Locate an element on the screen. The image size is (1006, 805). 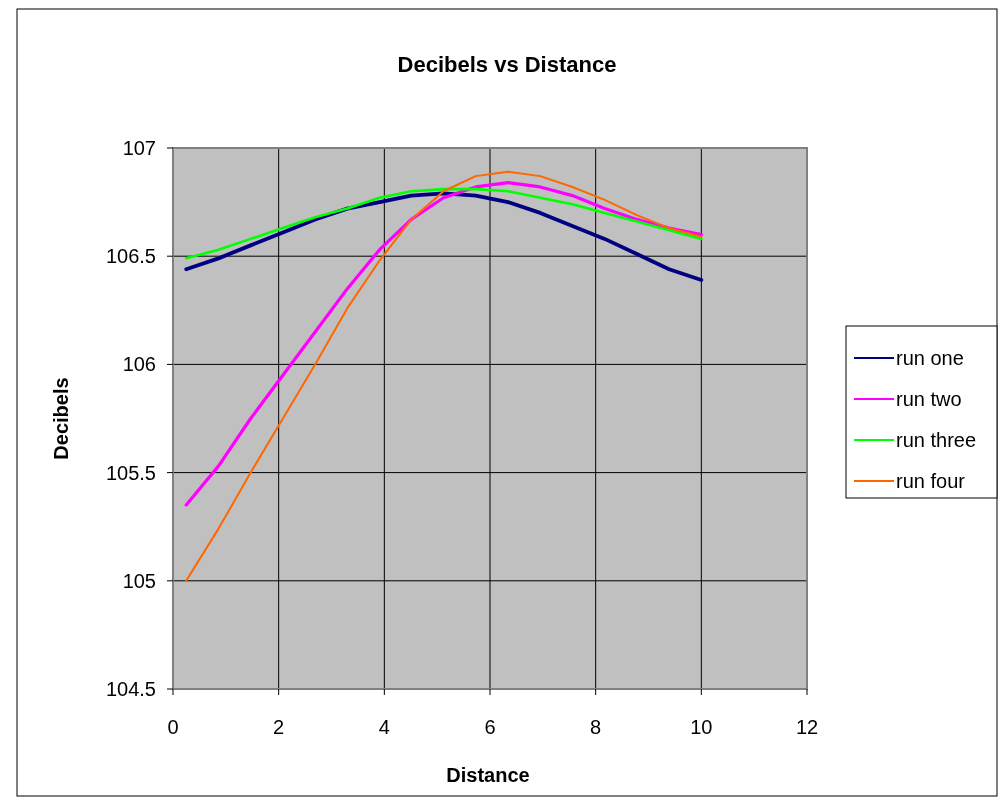
legend-label: run two is located at coordinates (929, 399).